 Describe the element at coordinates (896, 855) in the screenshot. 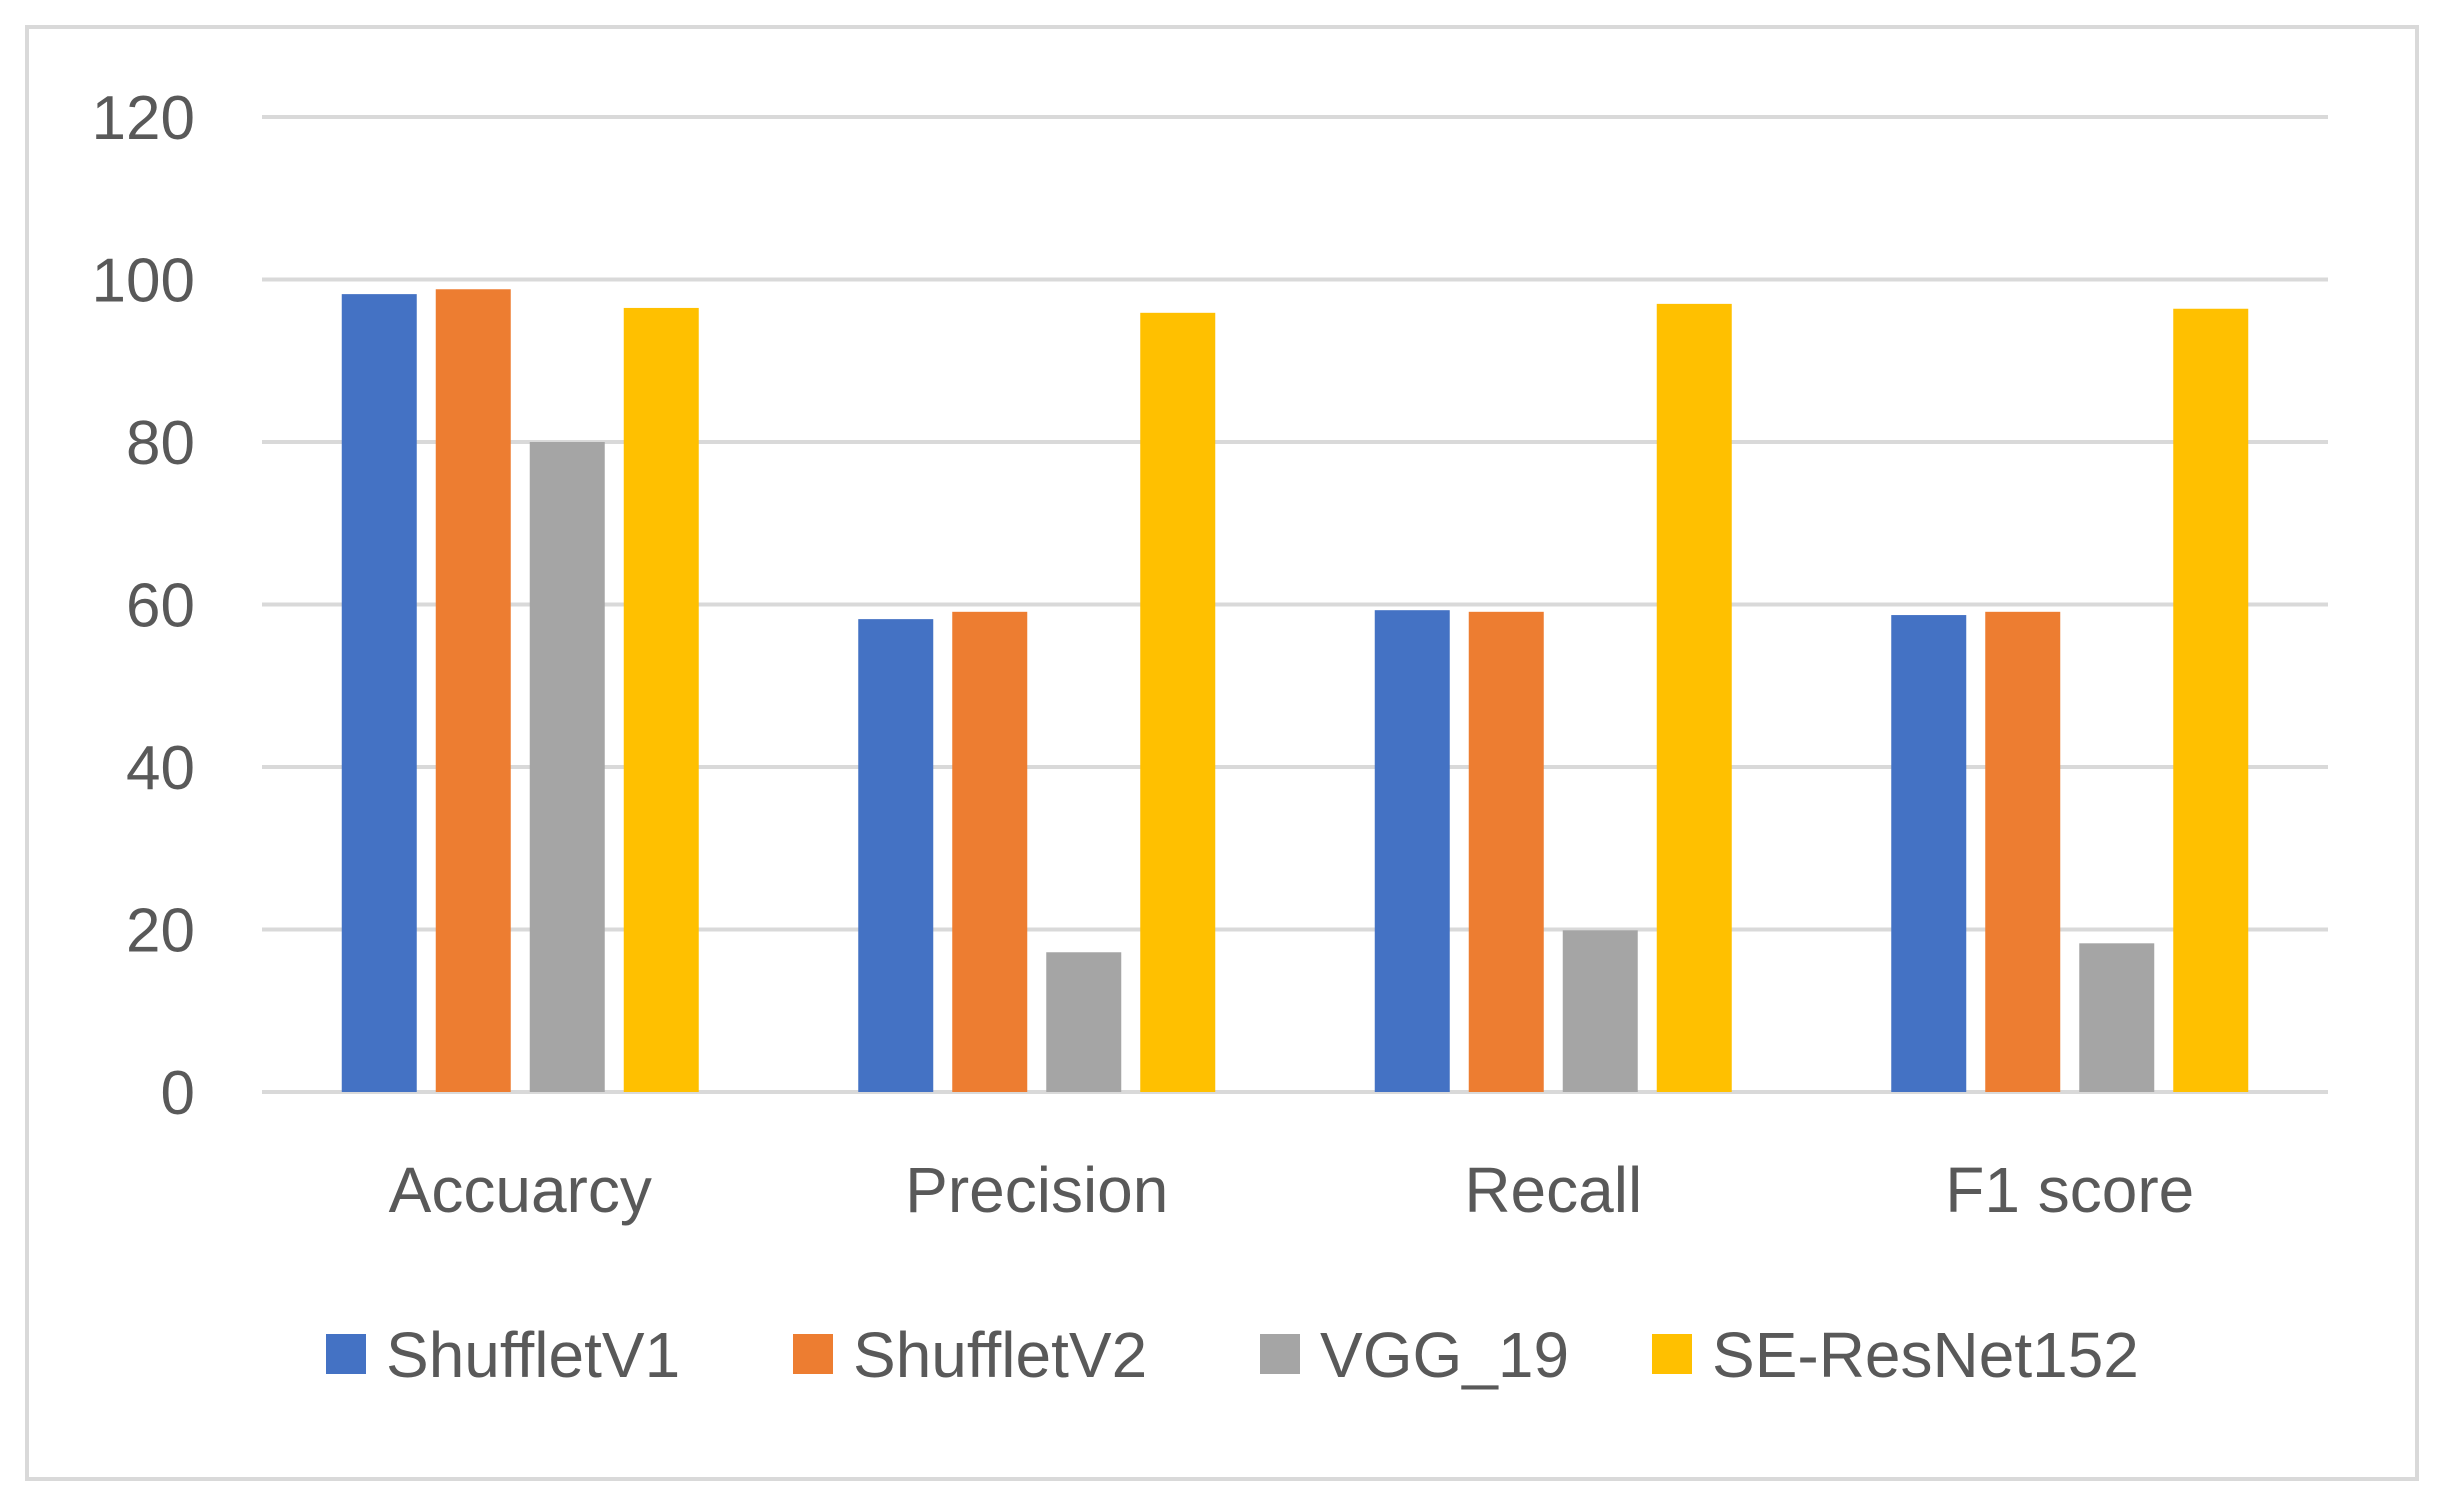

I see `bar-shuffletv1-precision` at that location.